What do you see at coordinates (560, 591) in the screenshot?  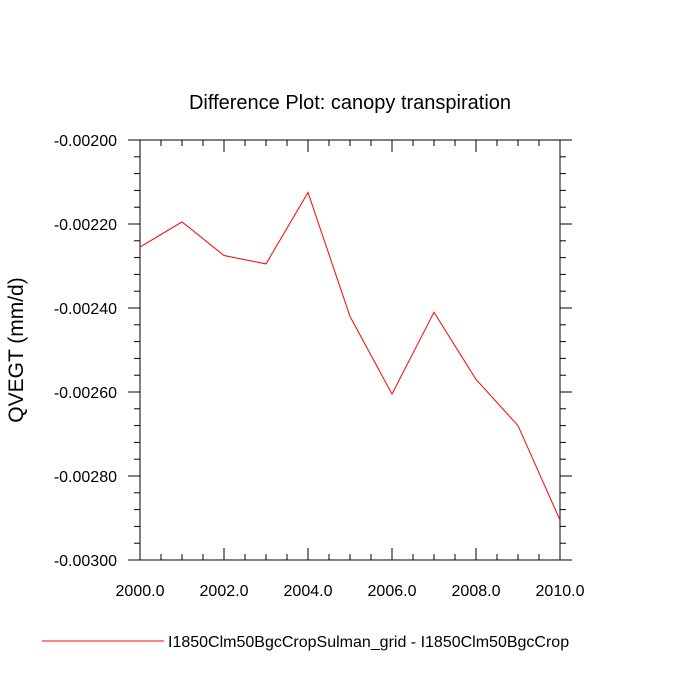 I see `x-tick-label: 2010.0` at bounding box center [560, 591].